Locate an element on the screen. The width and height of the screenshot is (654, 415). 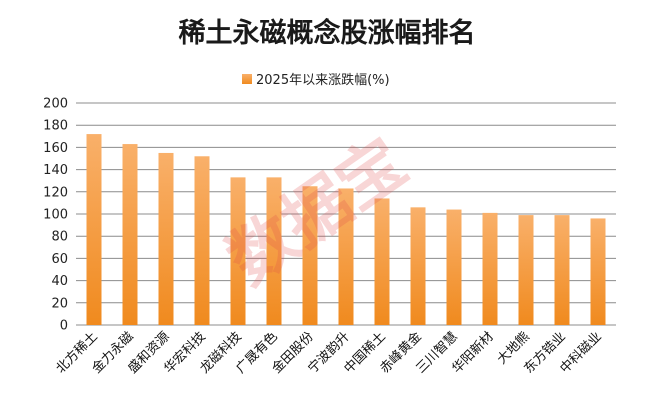
y-tick-label: 100 is located at coordinates (55, 215).